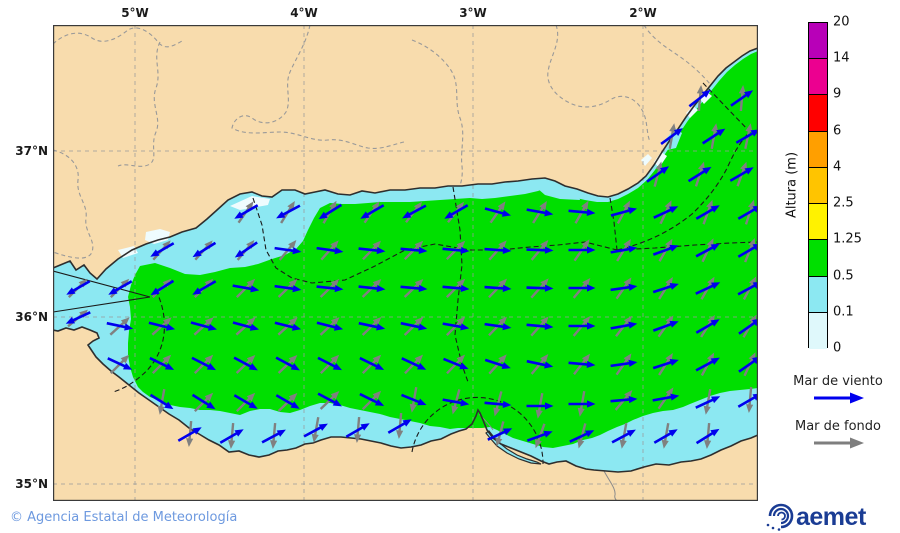 The image size is (900, 533). I want to click on colorbar-tick-value: 9, so click(837, 94).